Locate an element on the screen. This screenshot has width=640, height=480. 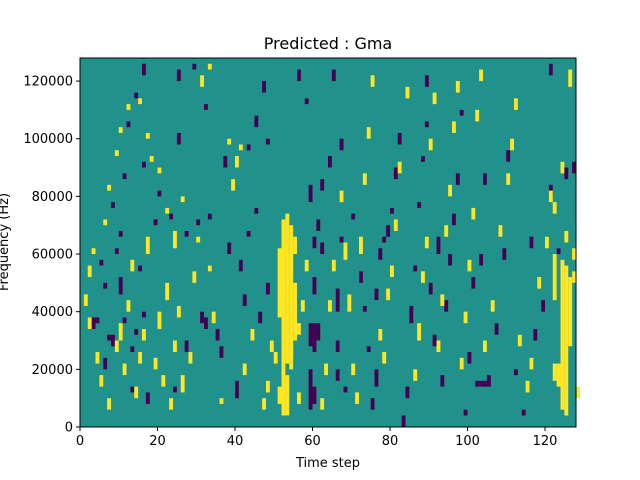
chart-title: Predicted : Gma is located at coordinates (328, 43).